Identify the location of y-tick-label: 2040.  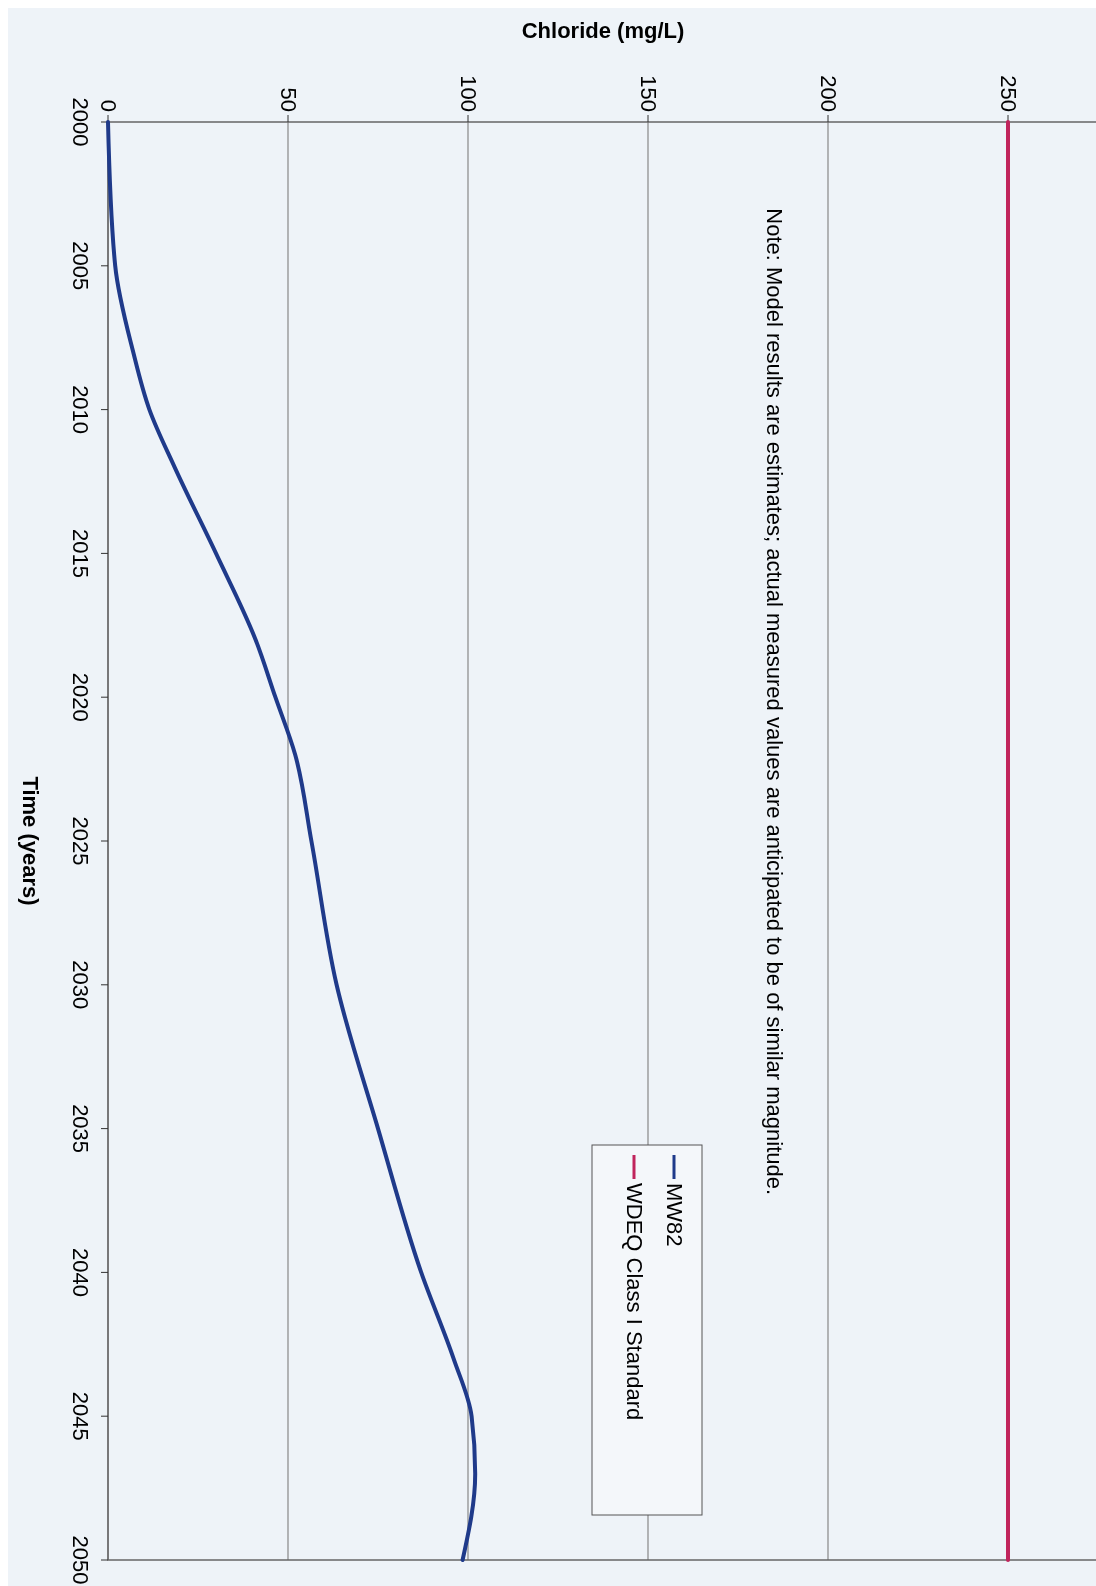
(80, 1272).